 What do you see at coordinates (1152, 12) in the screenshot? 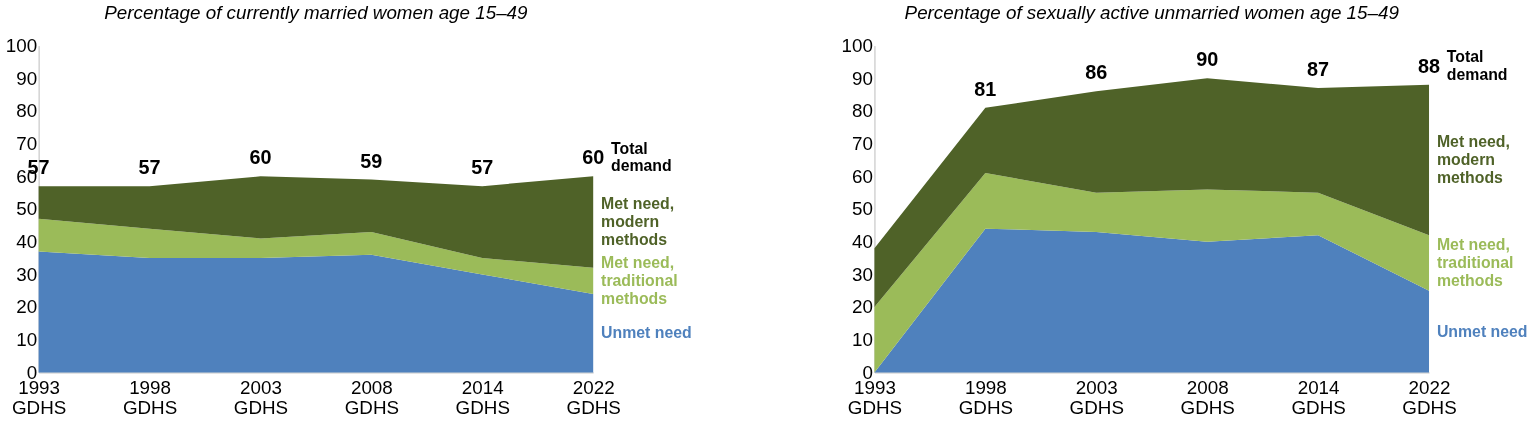
I see `chart-title: Percentage of sexually active unmarried women age 15–49` at bounding box center [1152, 12].